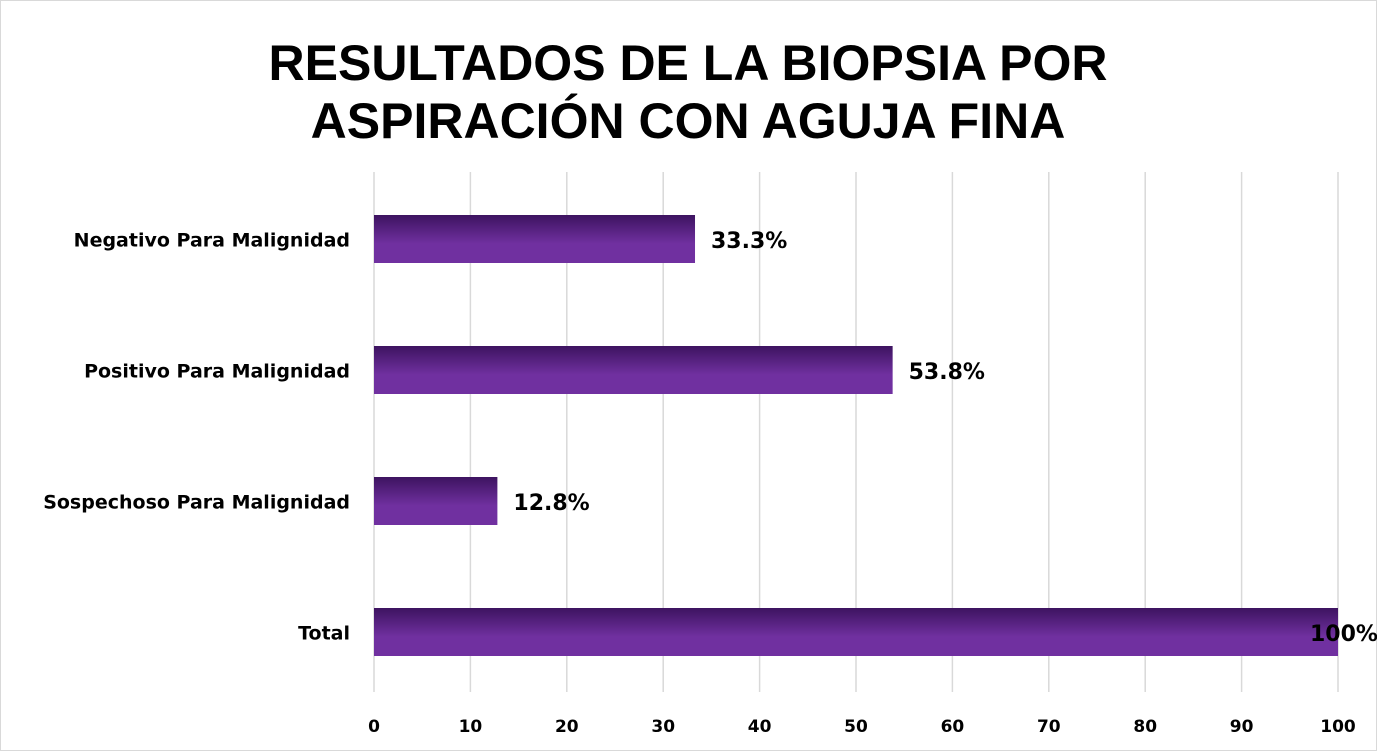 The image size is (1377, 751). What do you see at coordinates (856, 727) in the screenshot?
I see `x-tick-label: 50` at bounding box center [856, 727].